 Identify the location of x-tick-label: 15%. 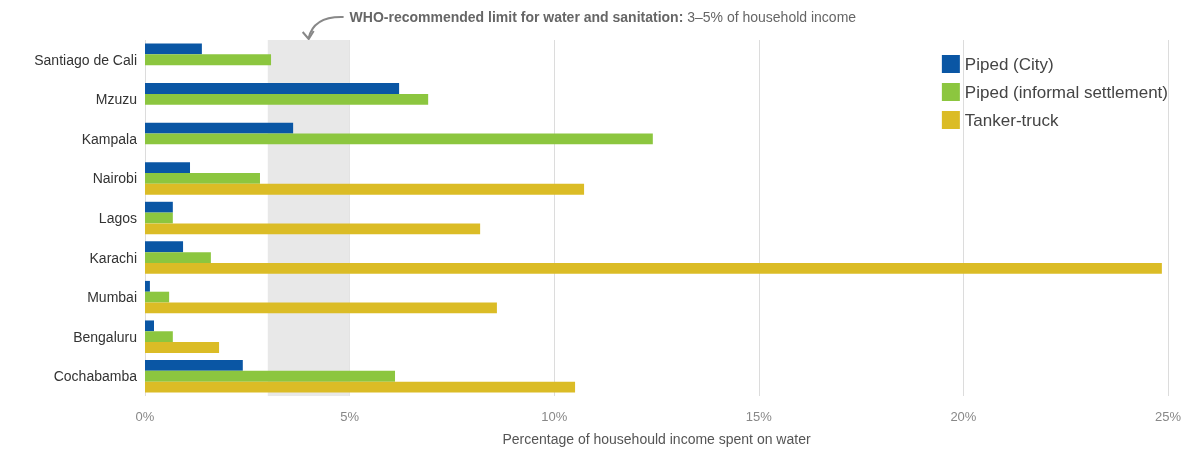
(759, 416).